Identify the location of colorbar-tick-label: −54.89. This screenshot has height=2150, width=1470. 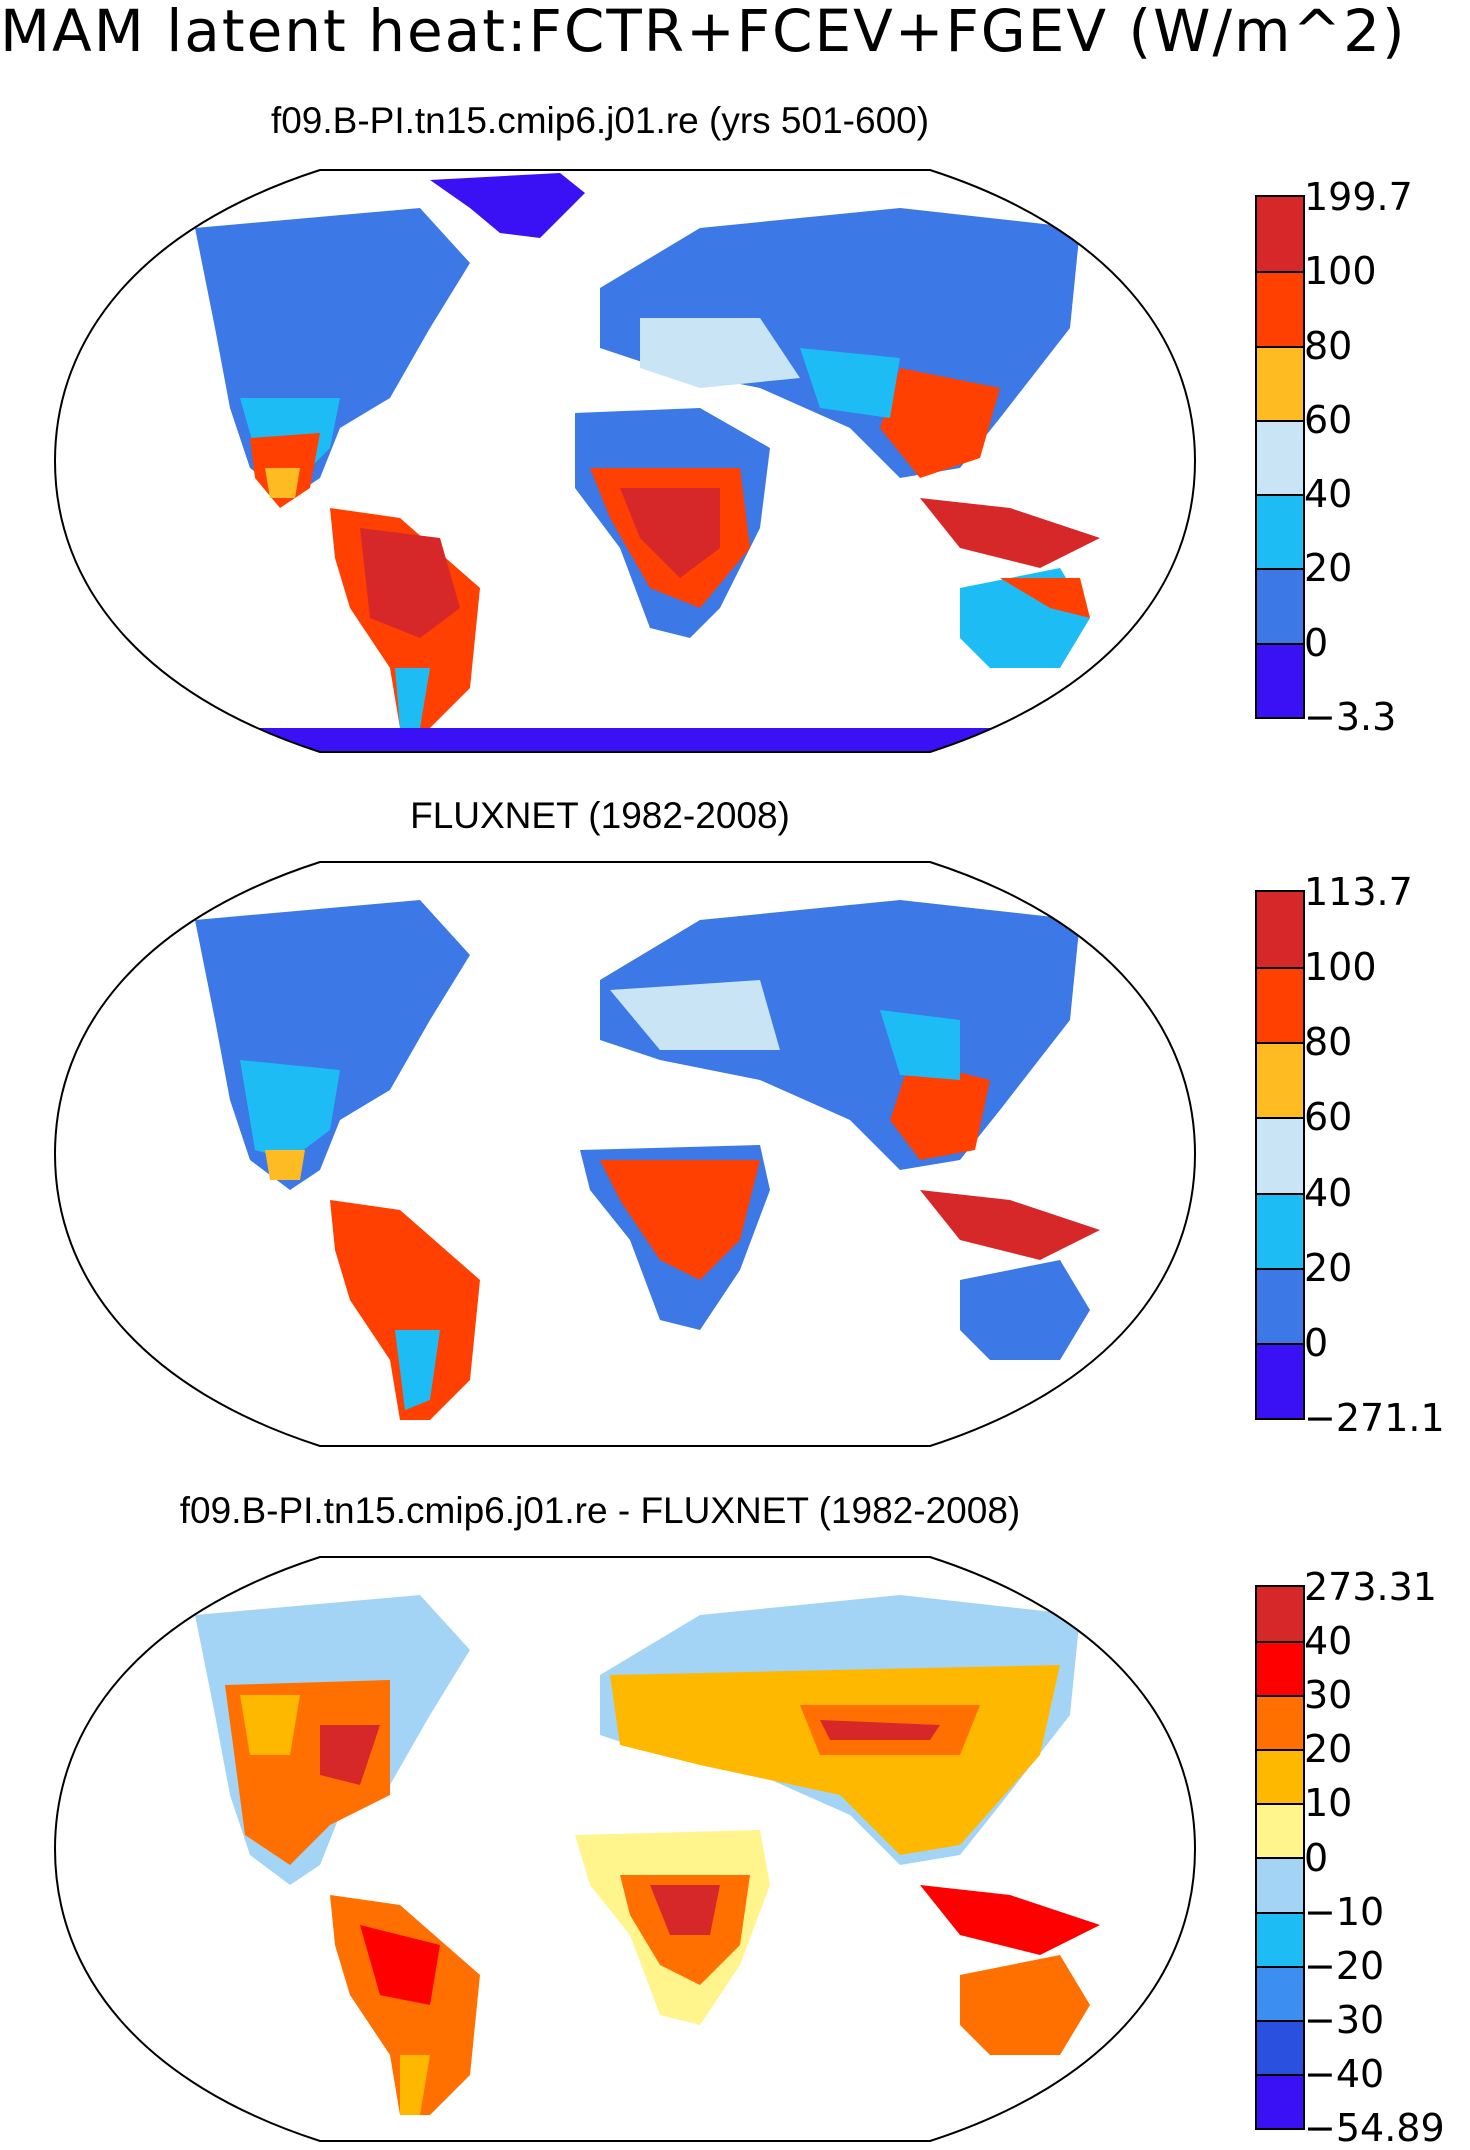
(1374, 2128).